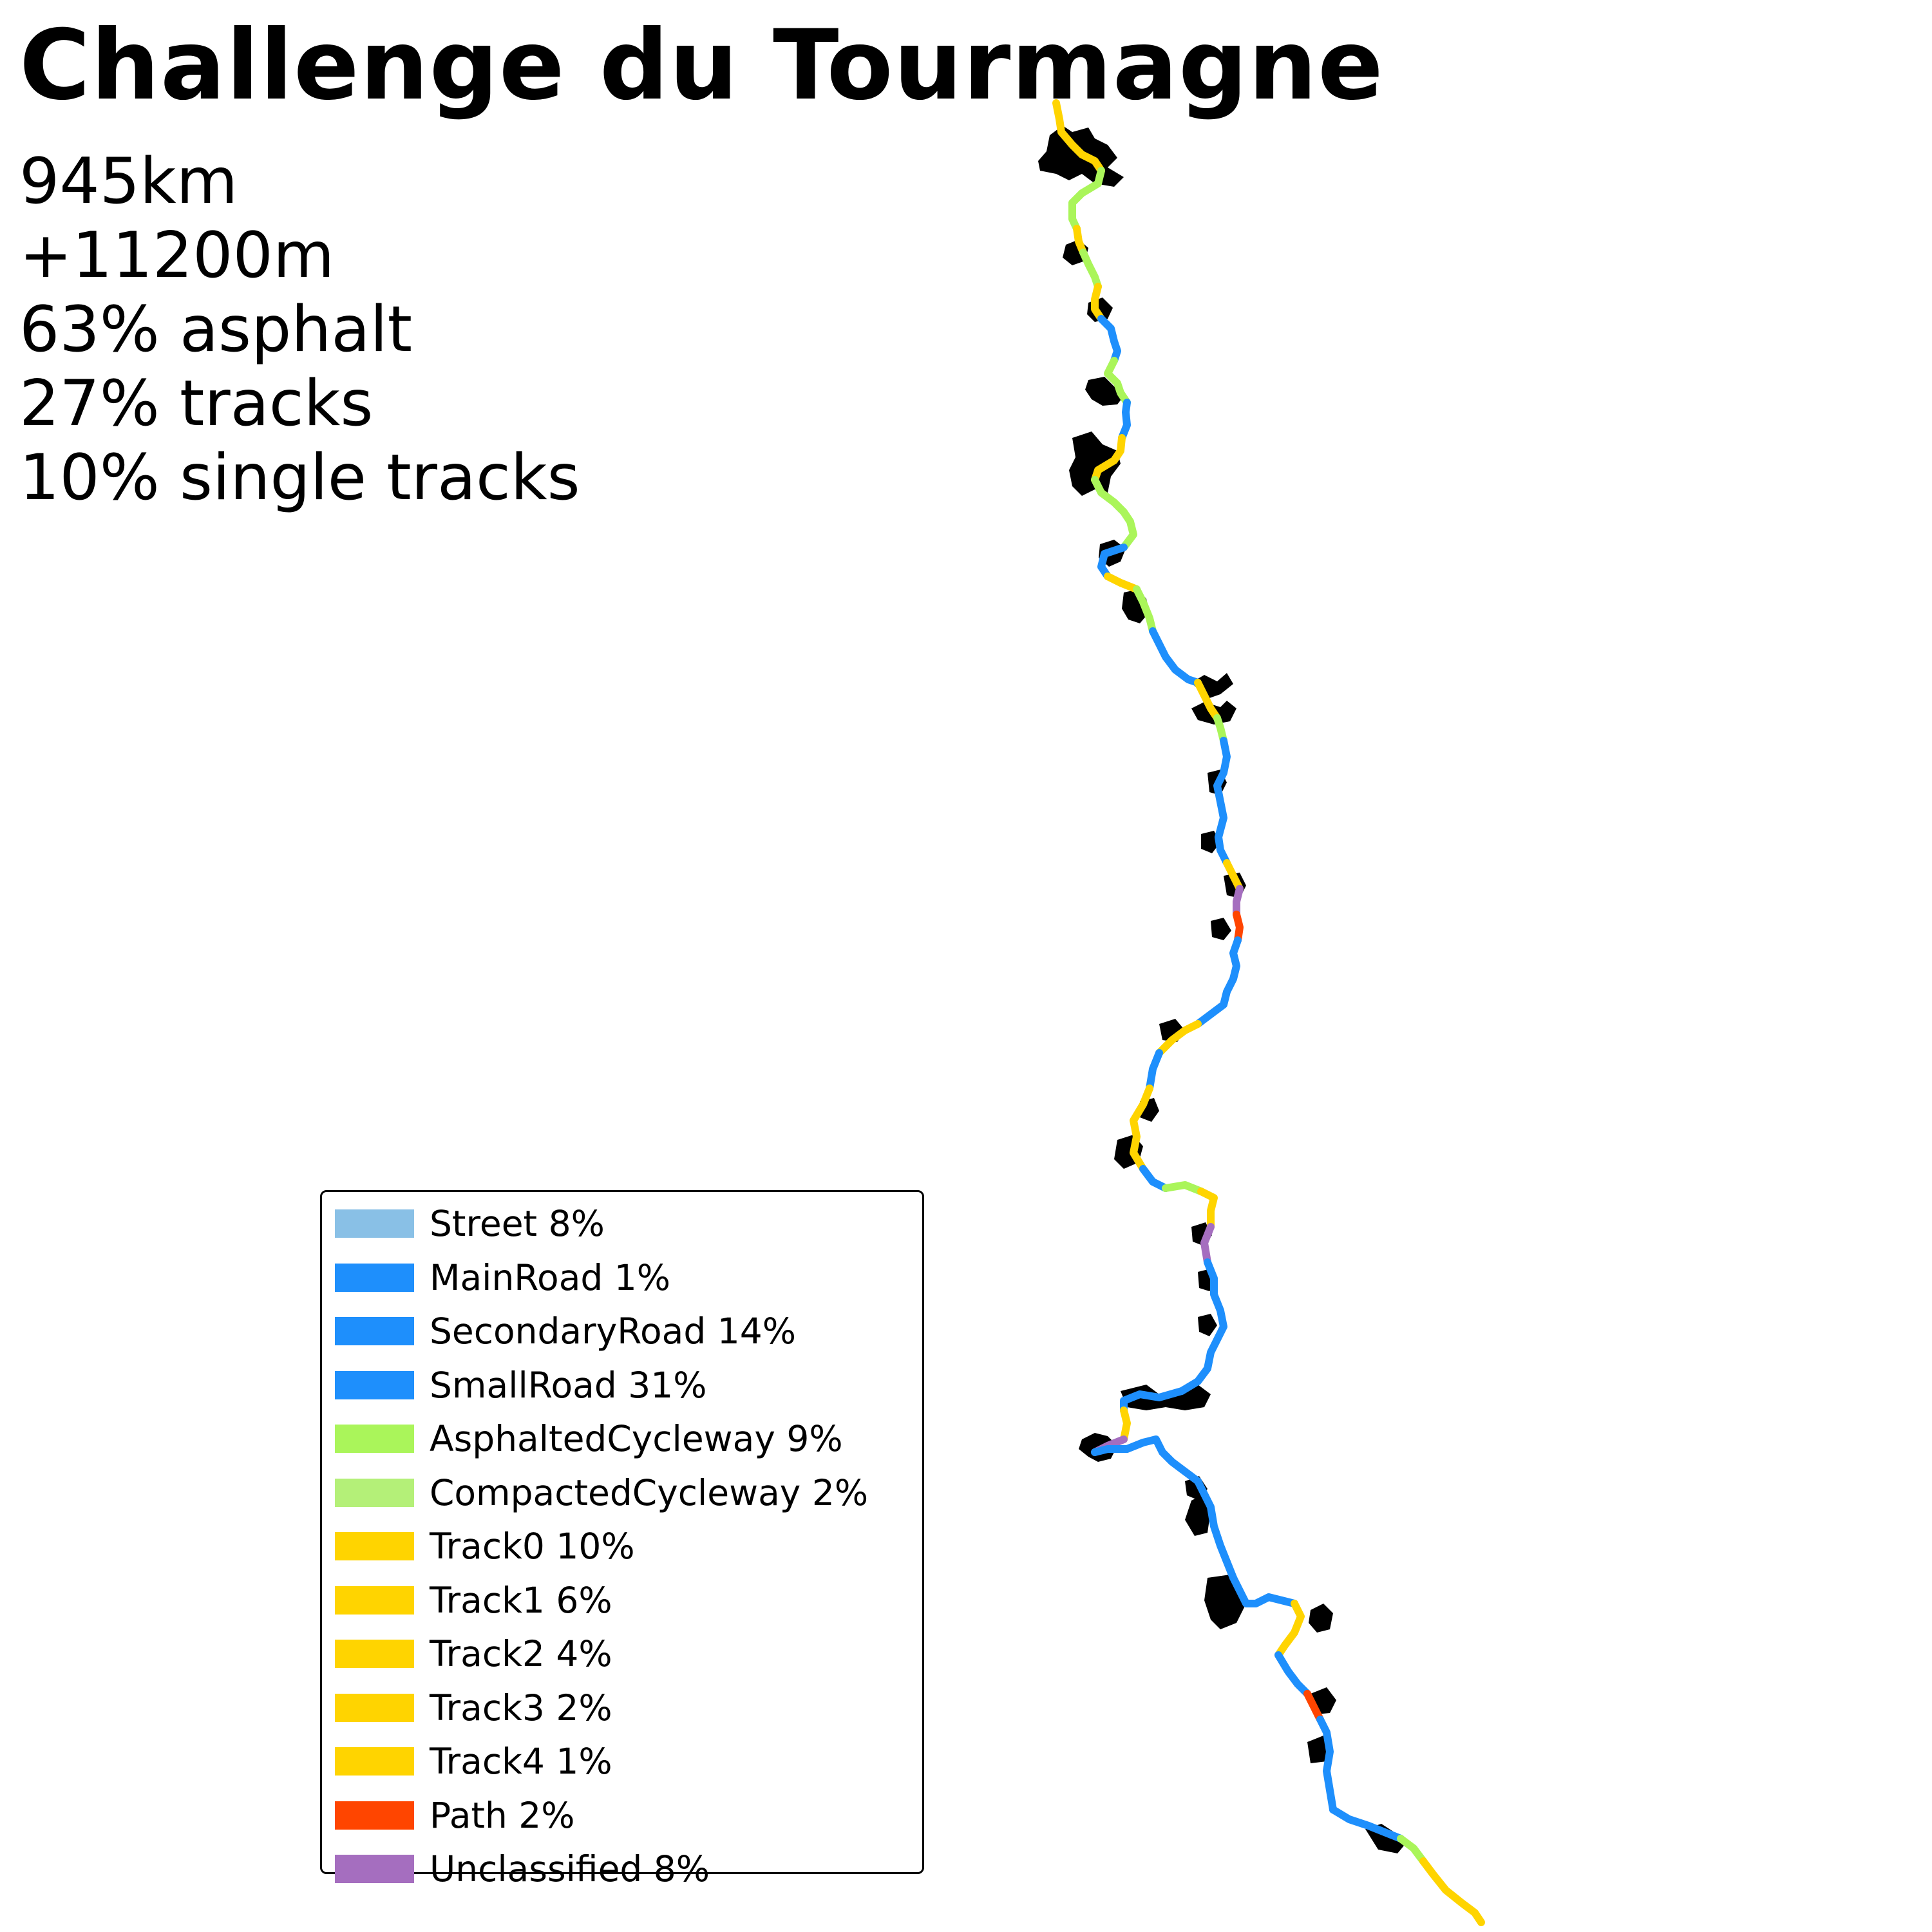  Describe the element at coordinates (299, 478) in the screenshot. I see `stat-single-tracks: 10% single tracks` at that location.